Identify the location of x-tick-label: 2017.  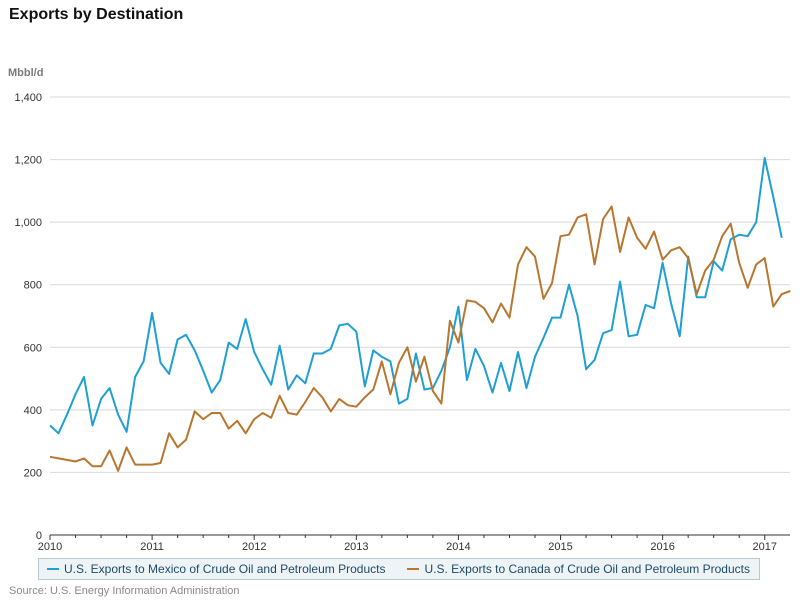
(765, 547).